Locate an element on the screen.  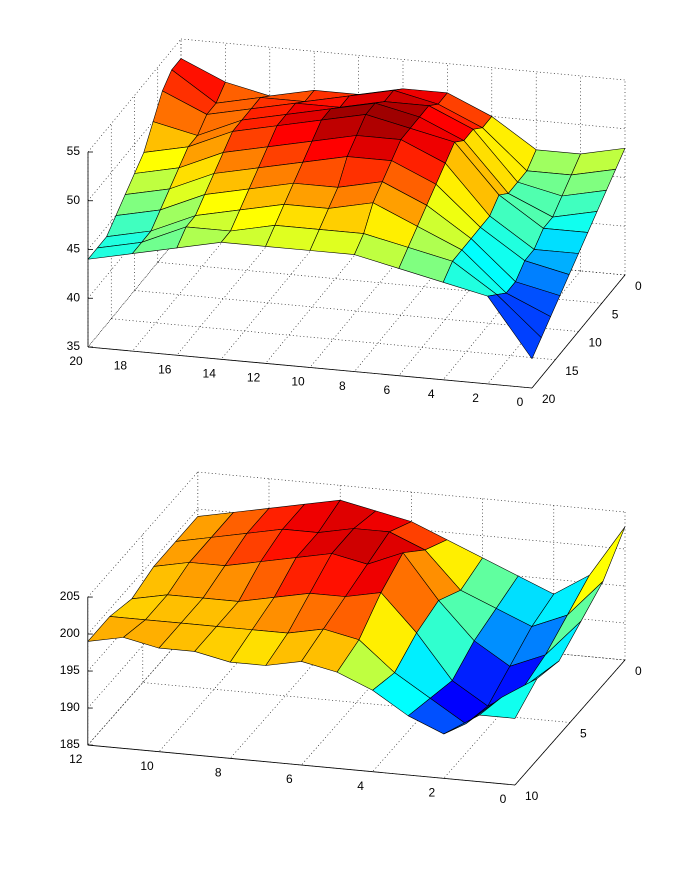
z-tick-label: 195 is located at coordinates (70, 670).